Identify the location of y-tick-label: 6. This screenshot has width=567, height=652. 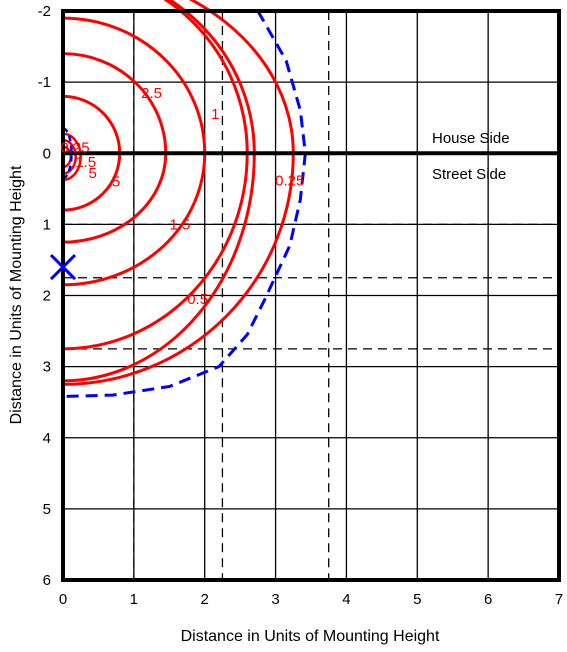
(47, 580).